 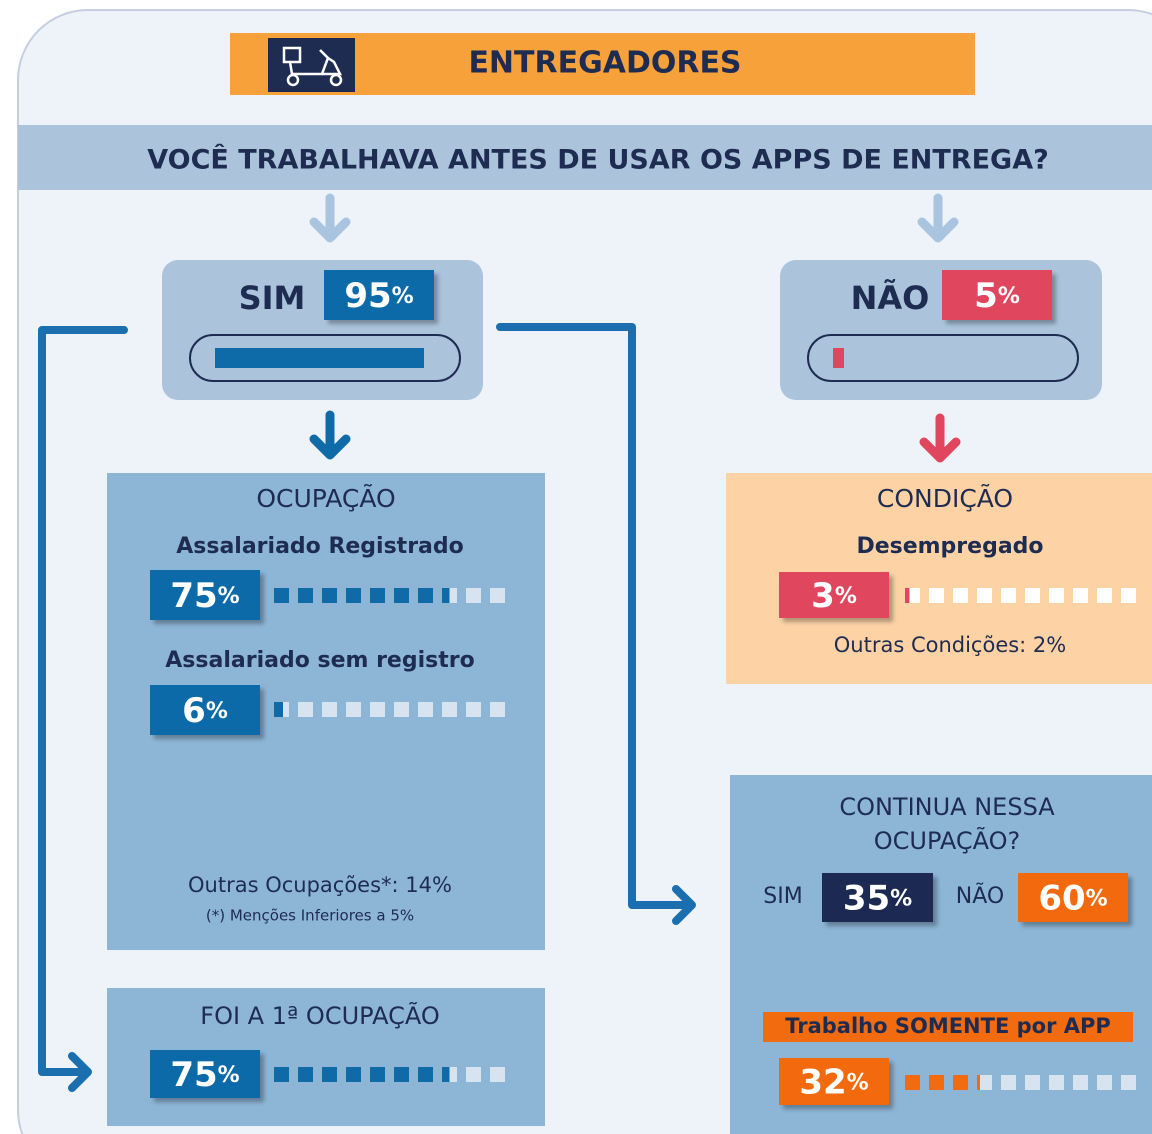 What do you see at coordinates (319, 1015) in the screenshot?
I see `section-title: FOI A 1ª OCUPAÇÃO` at bounding box center [319, 1015].